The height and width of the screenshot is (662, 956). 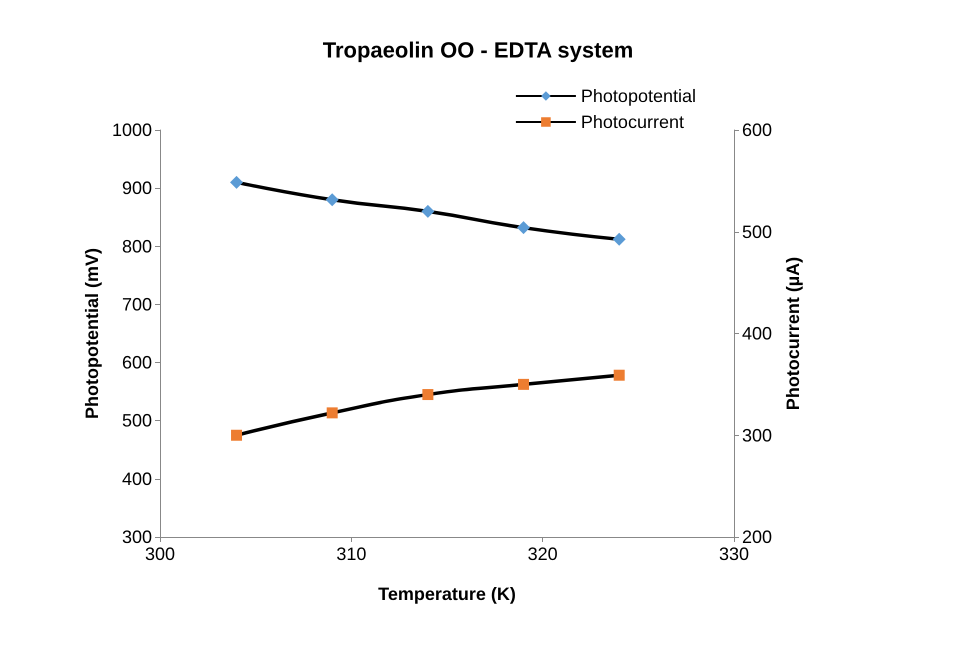 What do you see at coordinates (734, 554) in the screenshot?
I see `x-tick-label: 330` at bounding box center [734, 554].